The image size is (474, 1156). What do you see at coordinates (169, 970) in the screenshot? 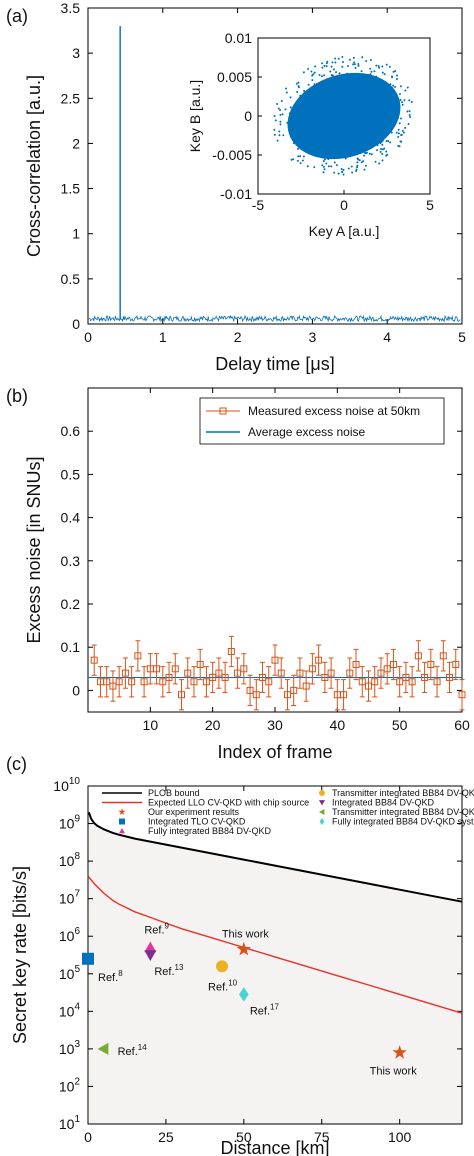
I see `point-label: Ref.13` at bounding box center [169, 970].